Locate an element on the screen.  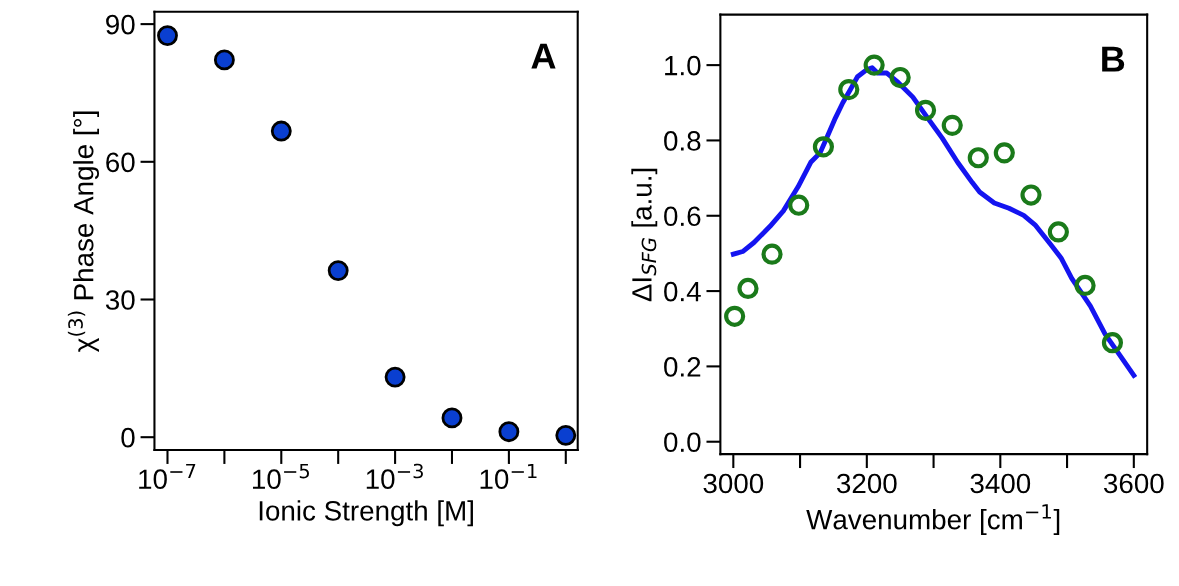
y-tick-label: 0.4 is located at coordinates (682, 291).